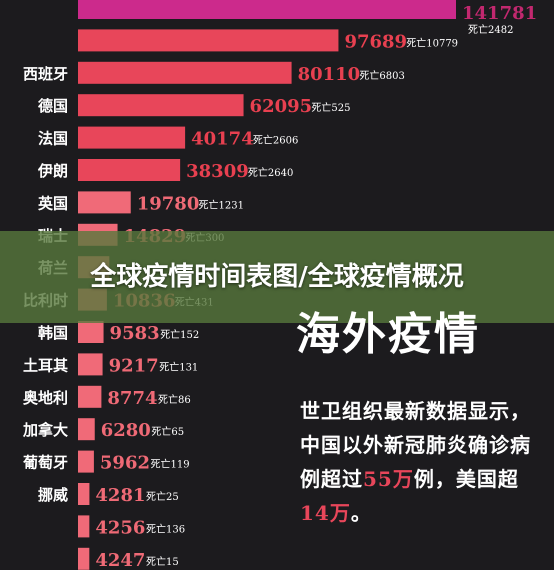 The image size is (554, 570). What do you see at coordinates (45, 430) in the screenshot?
I see `category-label: 加拿大` at bounding box center [45, 430].